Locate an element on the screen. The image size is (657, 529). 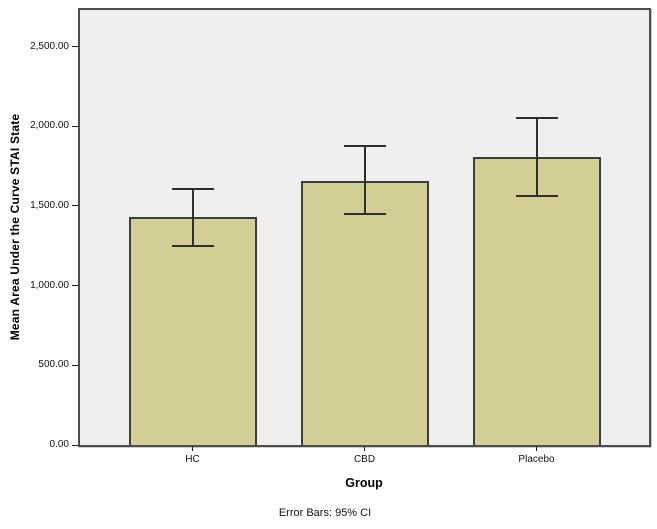
bar-hc is located at coordinates (192, 331).